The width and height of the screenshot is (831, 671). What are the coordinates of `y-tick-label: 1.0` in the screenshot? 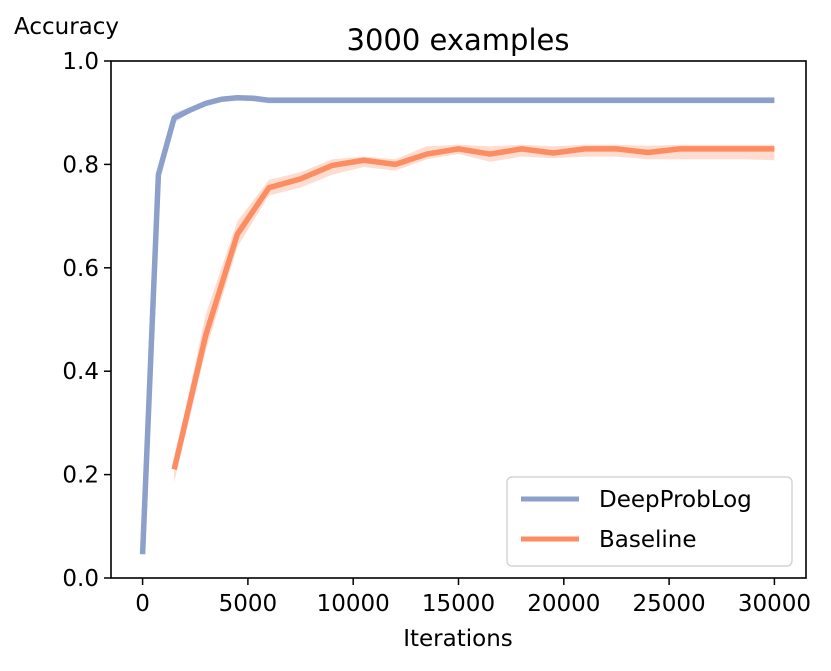 It's located at (80, 62).